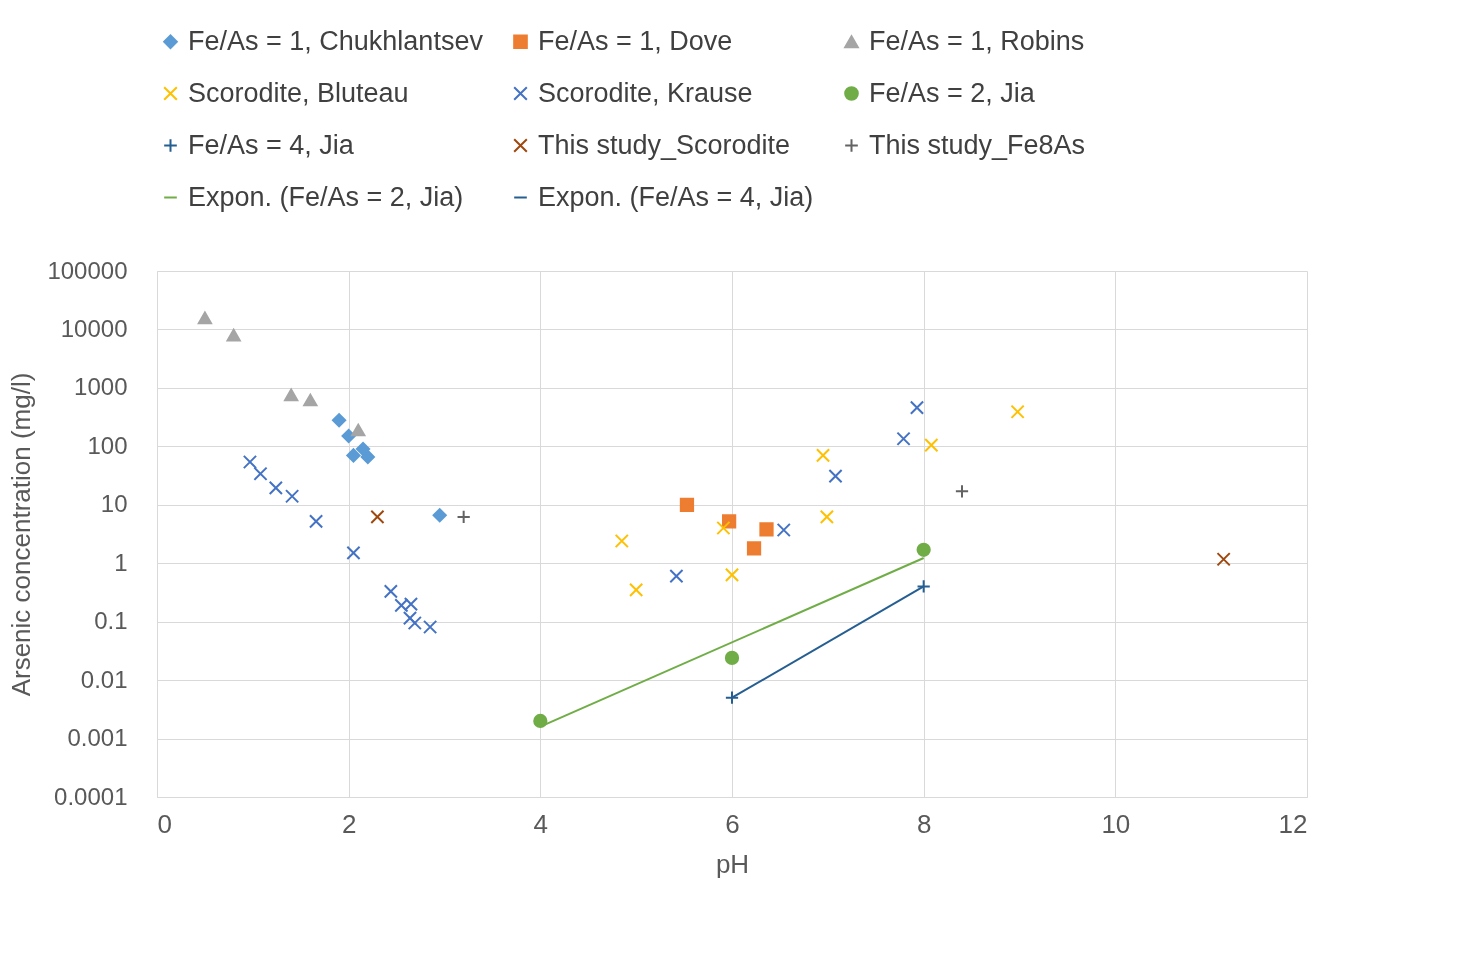 Image resolution: width=1479 pixels, height=976 pixels. I want to click on legend-label: Fe/As = 1, Chukhlantsev, so click(336, 40).